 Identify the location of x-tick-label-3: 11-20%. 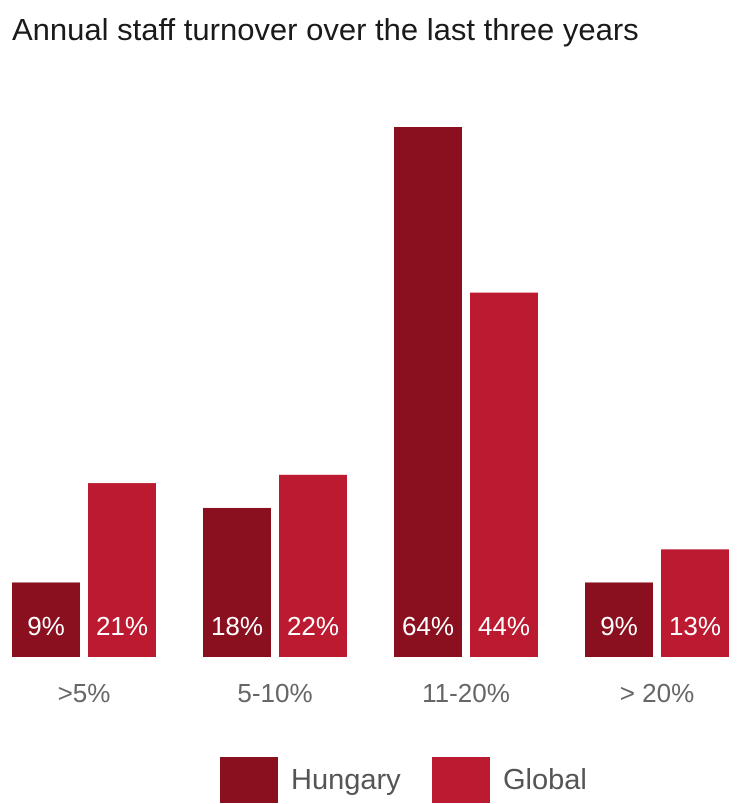
(466, 693).